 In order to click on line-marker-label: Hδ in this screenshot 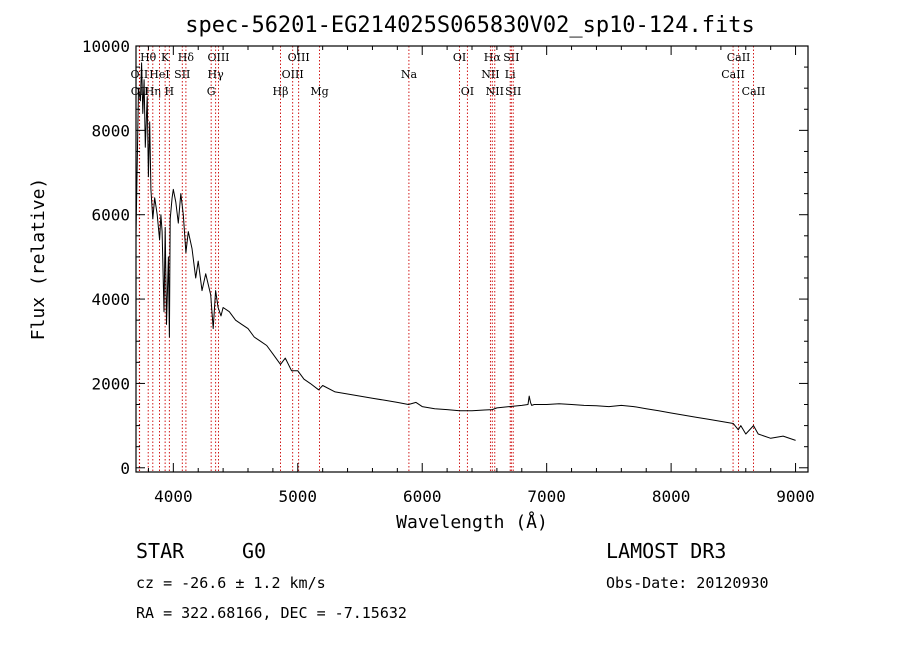, I will do `click(186, 57)`.